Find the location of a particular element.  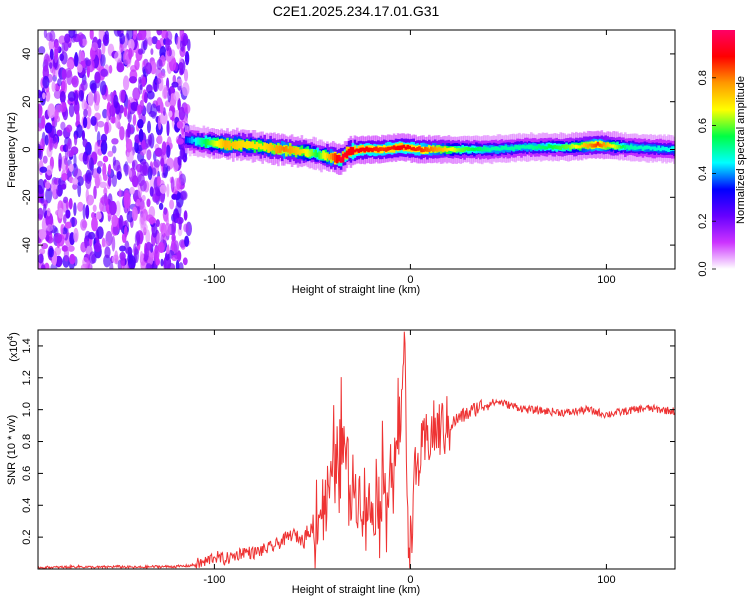

y-tick-label: 0.8 is located at coordinates (27, 441).